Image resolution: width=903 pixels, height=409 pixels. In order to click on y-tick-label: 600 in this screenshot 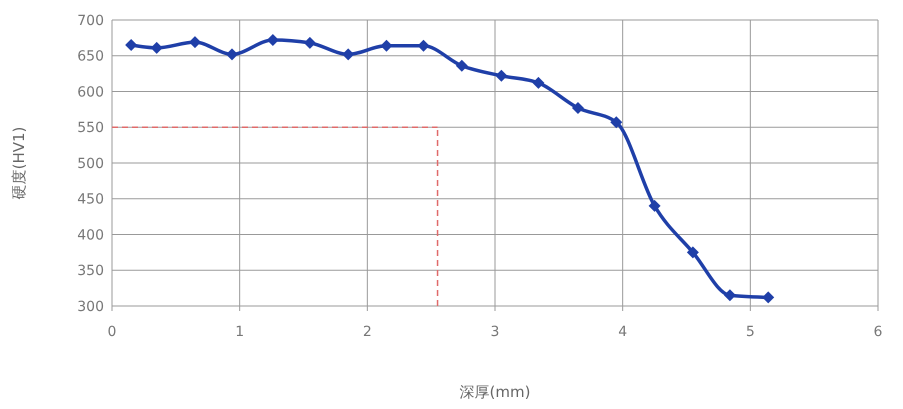, I will do `click(90, 92)`.